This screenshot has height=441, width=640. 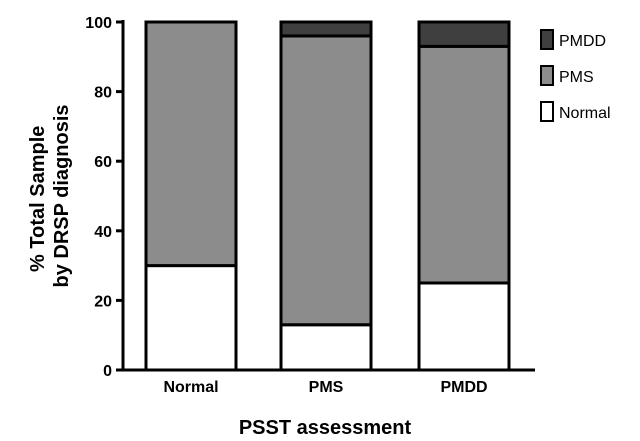 I want to click on y-tick-label-20: 20, so click(x=103, y=301).